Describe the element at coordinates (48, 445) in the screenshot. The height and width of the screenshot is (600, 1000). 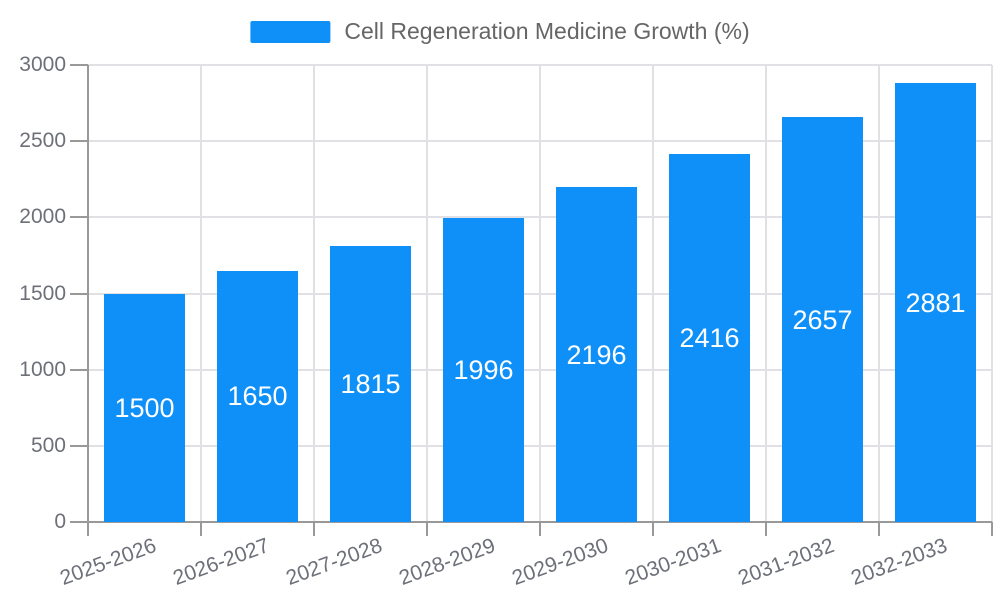
I see `y-axis-tick-label: 500` at that location.